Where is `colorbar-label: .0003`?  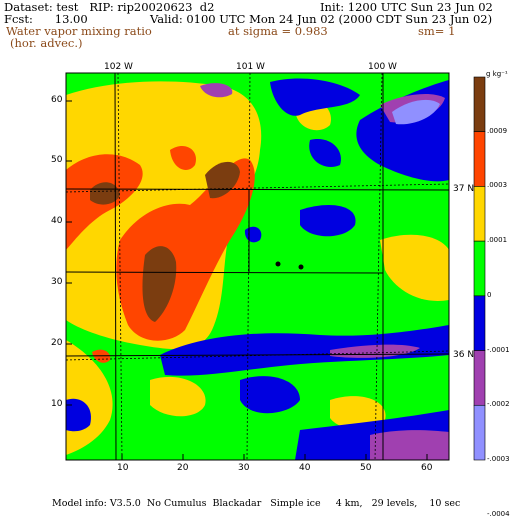
colorbar-label: .0003 is located at coordinates (497, 185).